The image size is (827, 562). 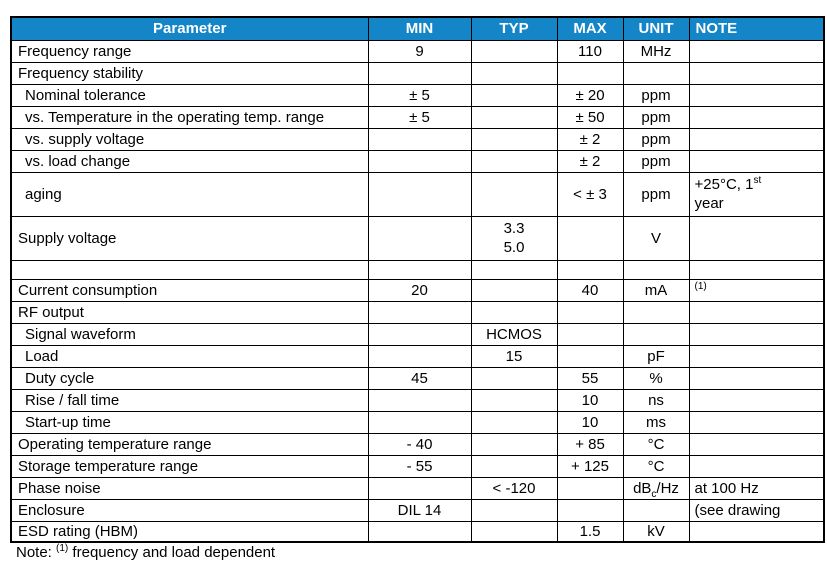 What do you see at coordinates (590, 194) in the screenshot?
I see `cell-max: < ± 3` at bounding box center [590, 194].